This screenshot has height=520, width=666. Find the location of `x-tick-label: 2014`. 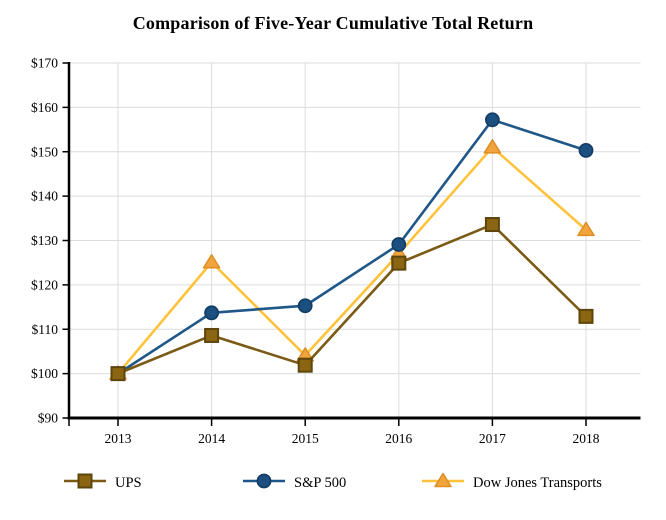

x-tick-label: 2014 is located at coordinates (211, 438).